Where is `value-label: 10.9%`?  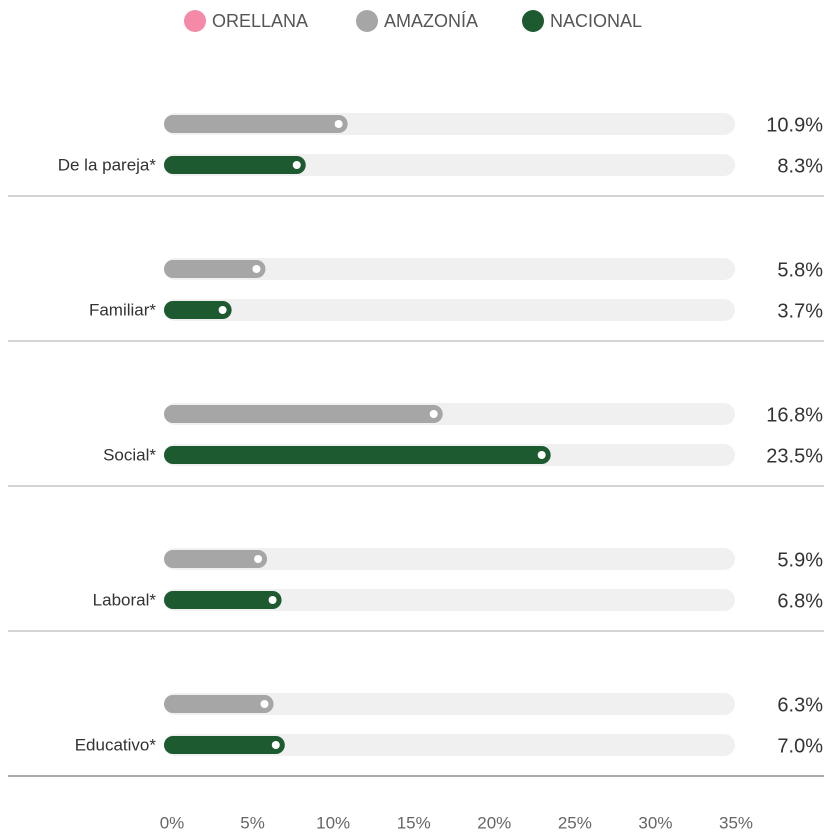 value-label: 10.9% is located at coordinates (794, 125).